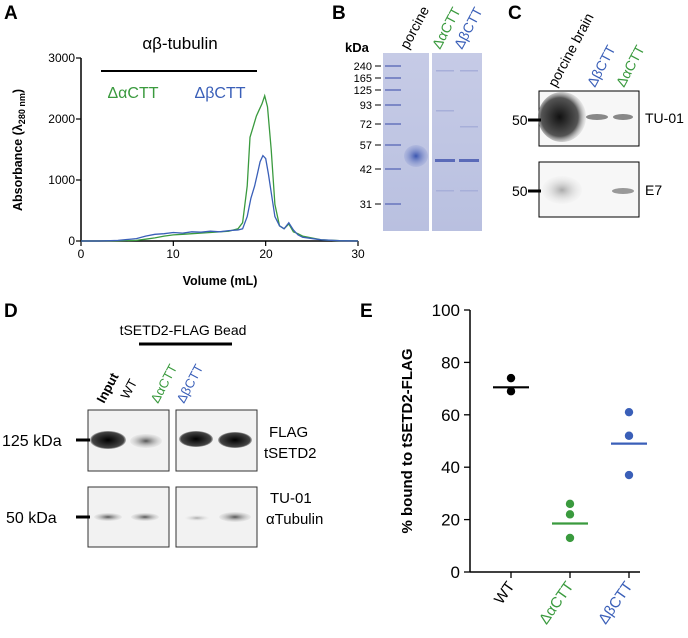  Describe the element at coordinates (562, 117) in the screenshot. I see `blot-c-top-band-porcine` at that location.